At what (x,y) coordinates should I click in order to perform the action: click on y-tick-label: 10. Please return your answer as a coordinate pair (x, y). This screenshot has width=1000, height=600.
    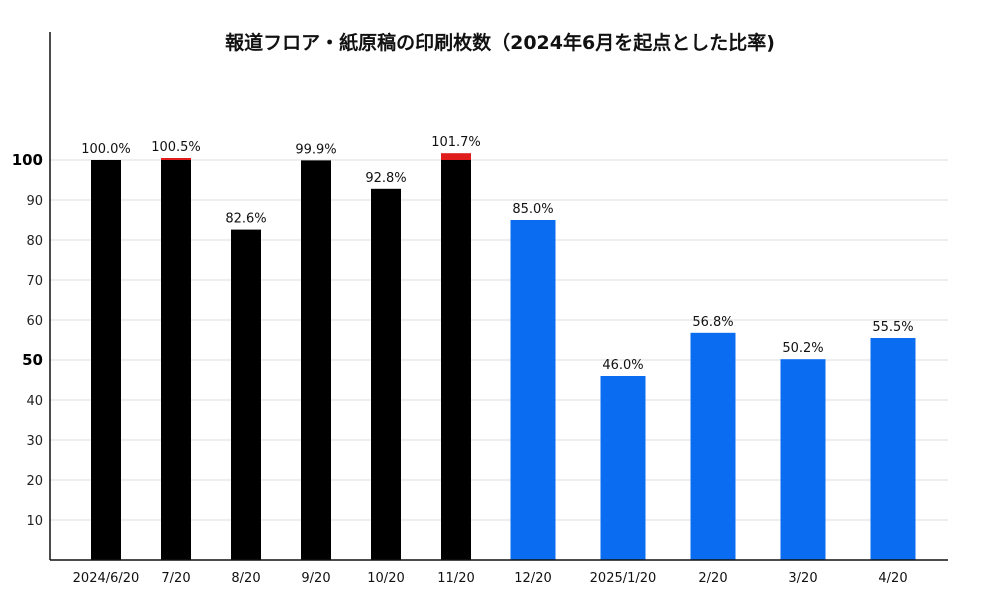
    Looking at the image, I should click on (34, 521).